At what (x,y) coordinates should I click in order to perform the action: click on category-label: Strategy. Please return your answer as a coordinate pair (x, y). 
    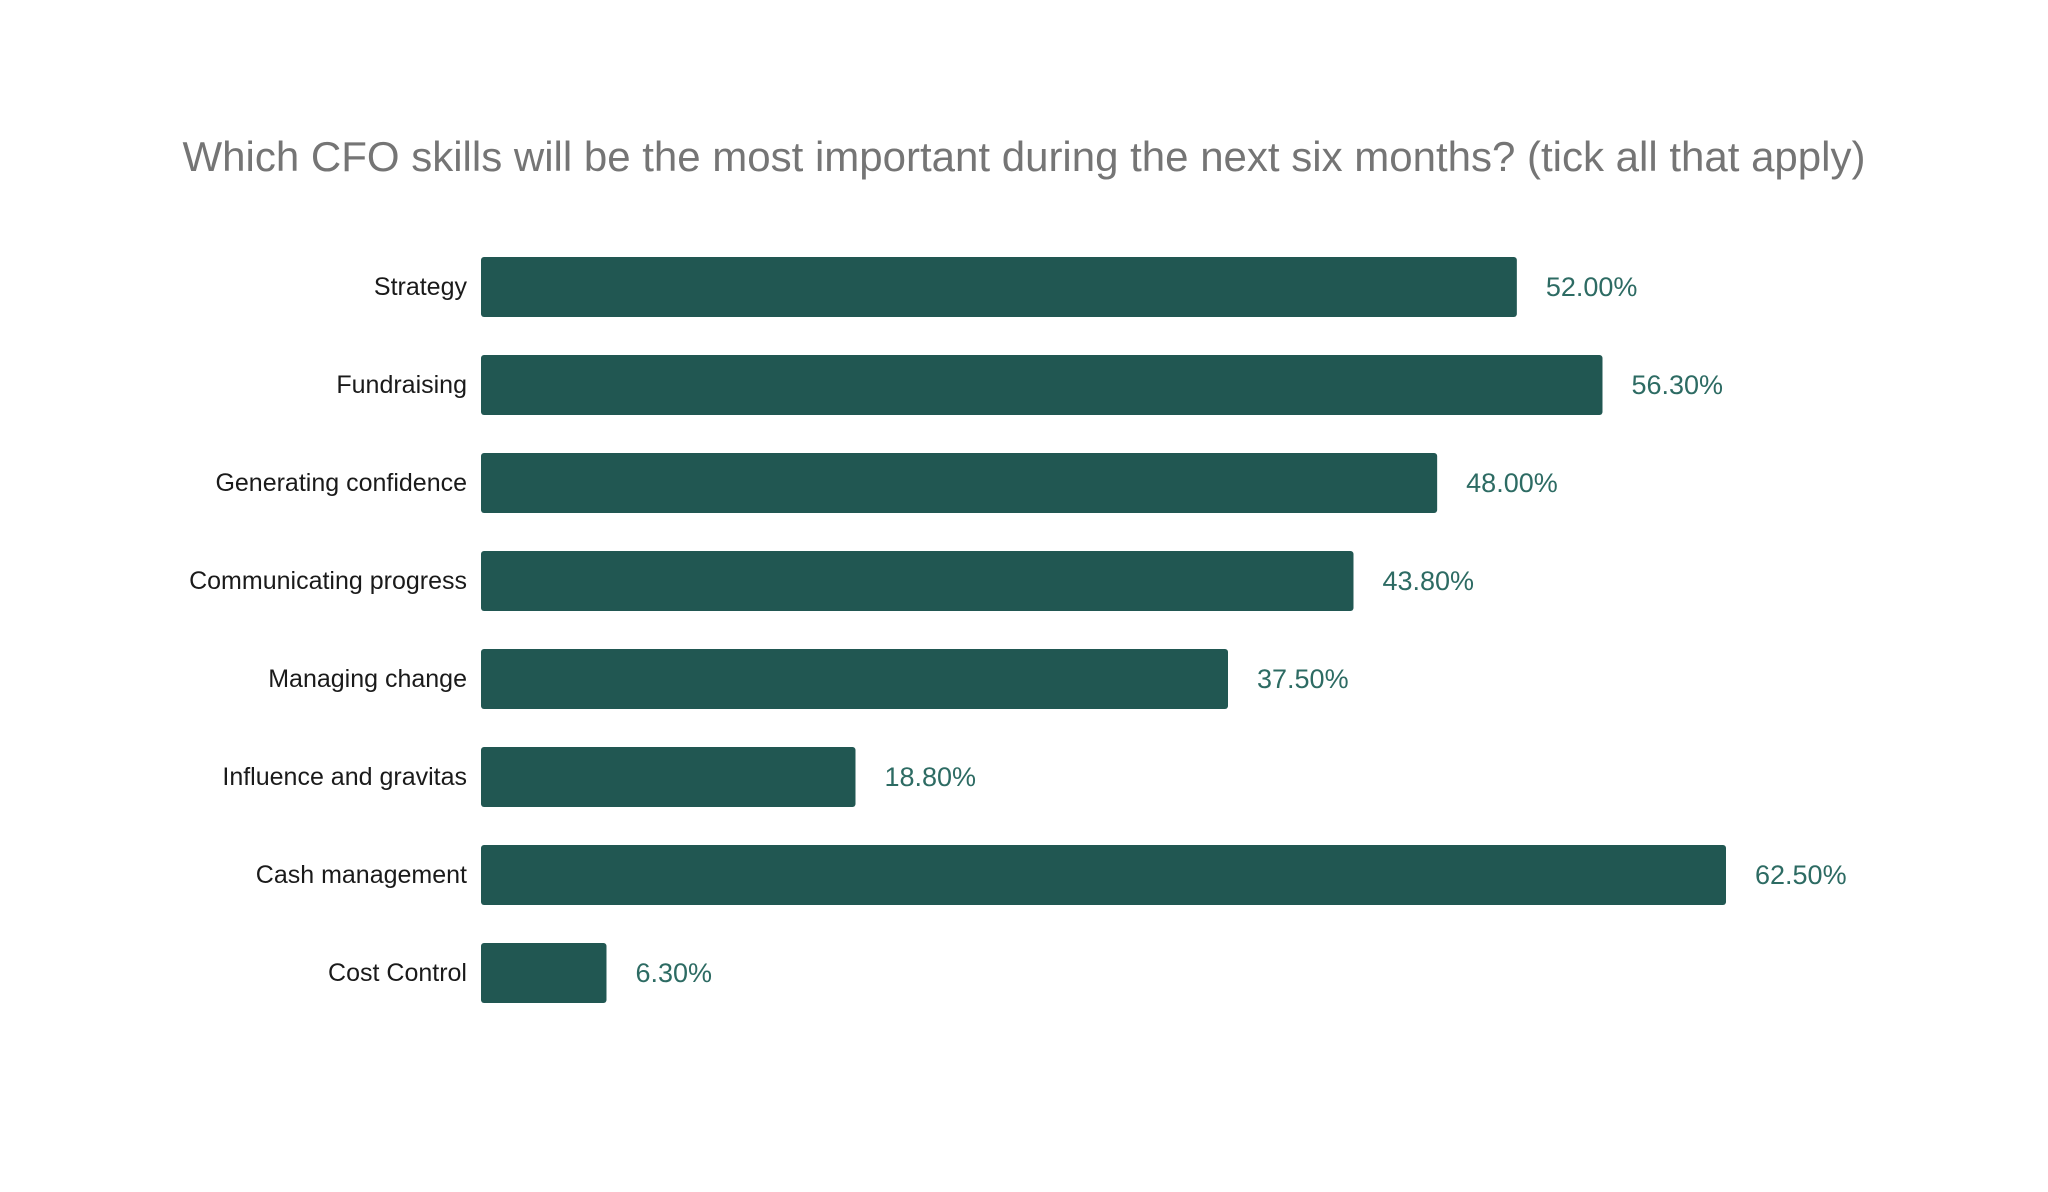
    Looking at the image, I should click on (421, 287).